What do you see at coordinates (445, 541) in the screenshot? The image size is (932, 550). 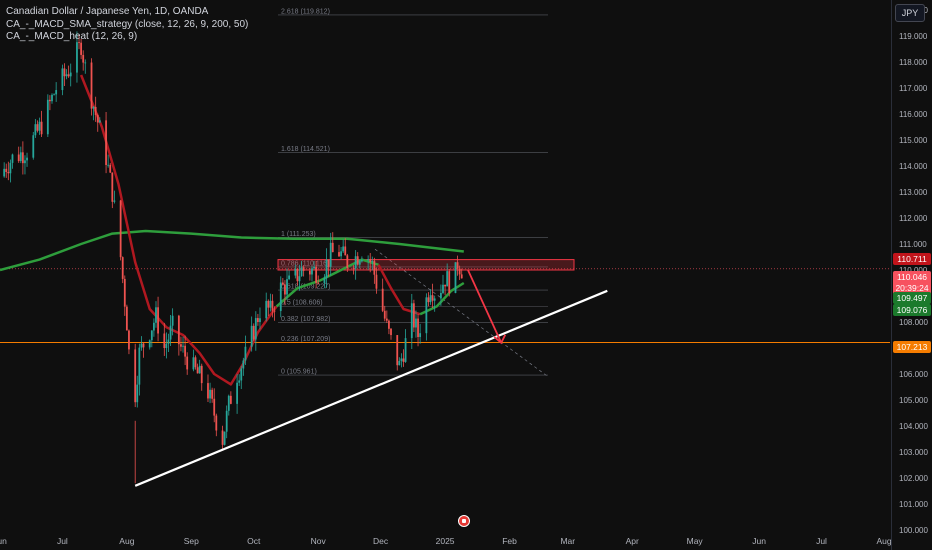 I see `x-tick-label: 2025` at bounding box center [445, 541].